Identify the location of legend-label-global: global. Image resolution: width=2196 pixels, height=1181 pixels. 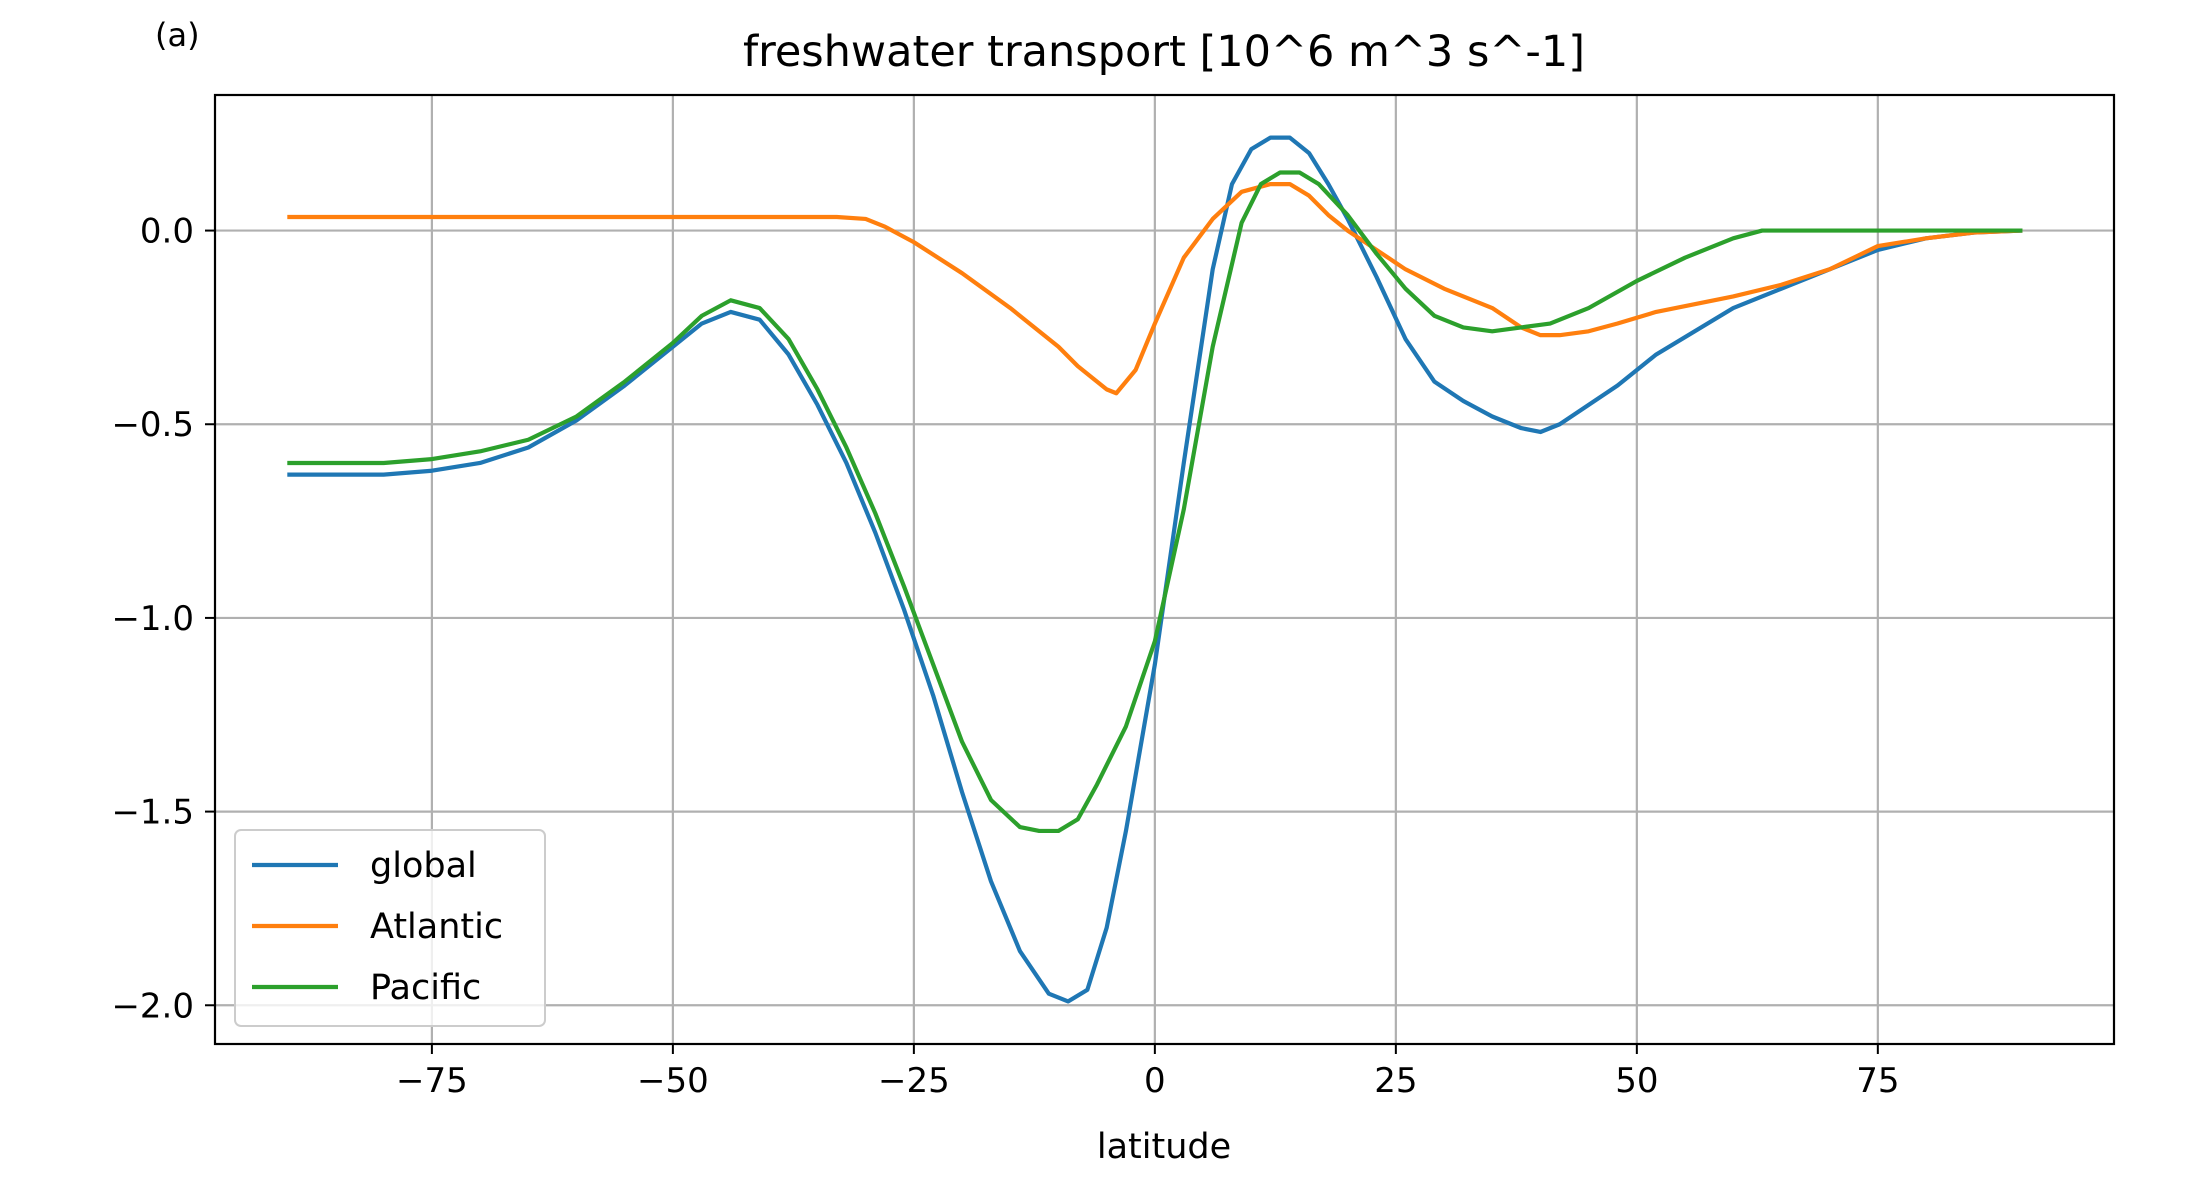
(423, 866).